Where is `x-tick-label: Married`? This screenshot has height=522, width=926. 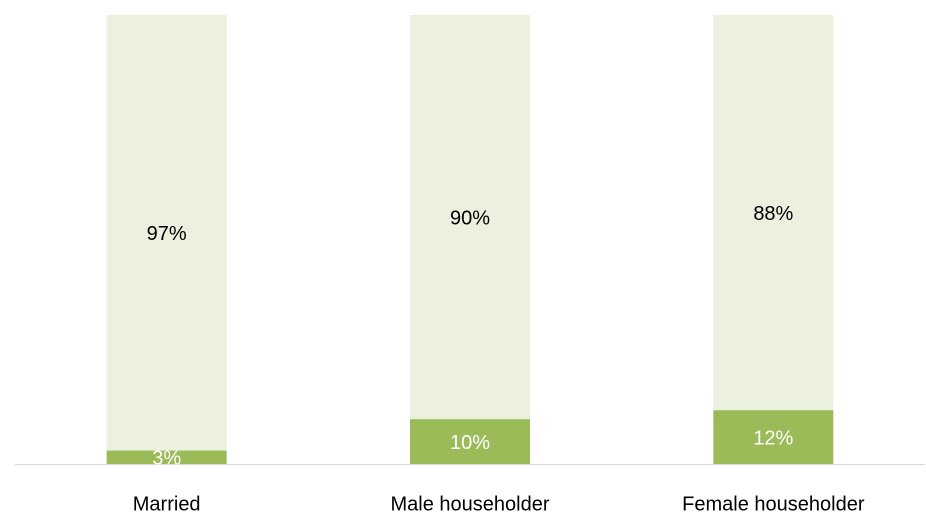 x-tick-label: Married is located at coordinates (167, 504).